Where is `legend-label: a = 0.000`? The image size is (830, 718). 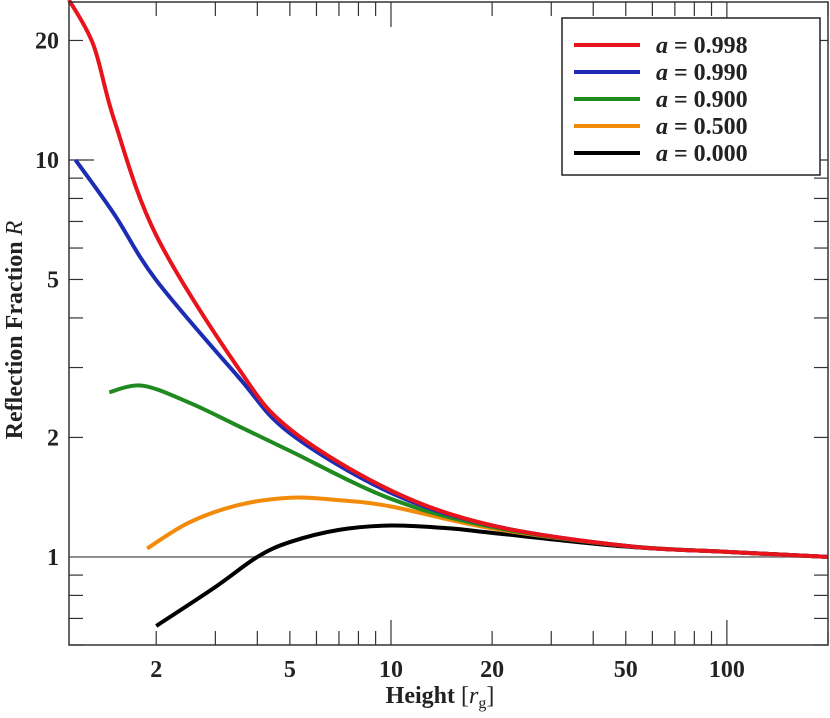
legend-label: a = 0.000 is located at coordinates (702, 154).